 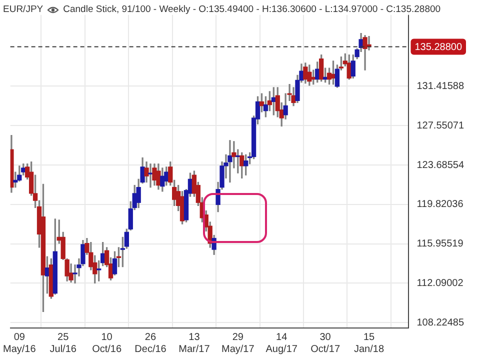 What do you see at coordinates (440, 86) in the screenshot?
I see `y-tick-label: 131.41588` at bounding box center [440, 86].